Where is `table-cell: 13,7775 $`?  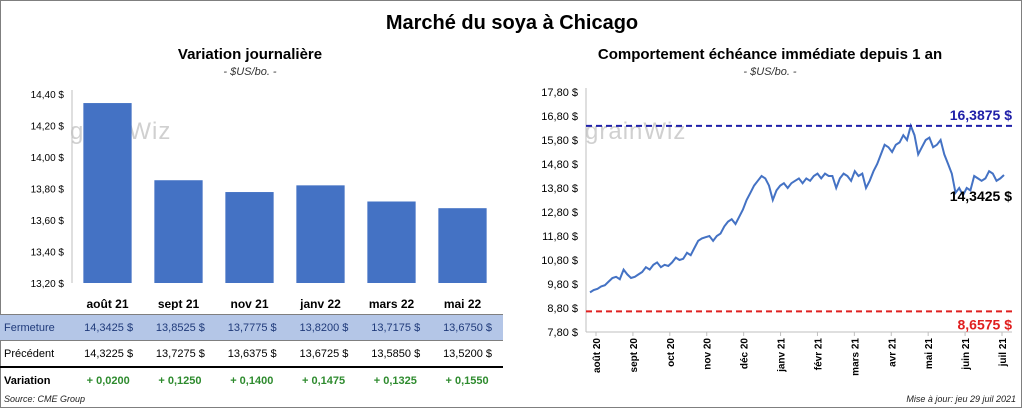 table-cell: 13,7775 $ is located at coordinates (251, 327).